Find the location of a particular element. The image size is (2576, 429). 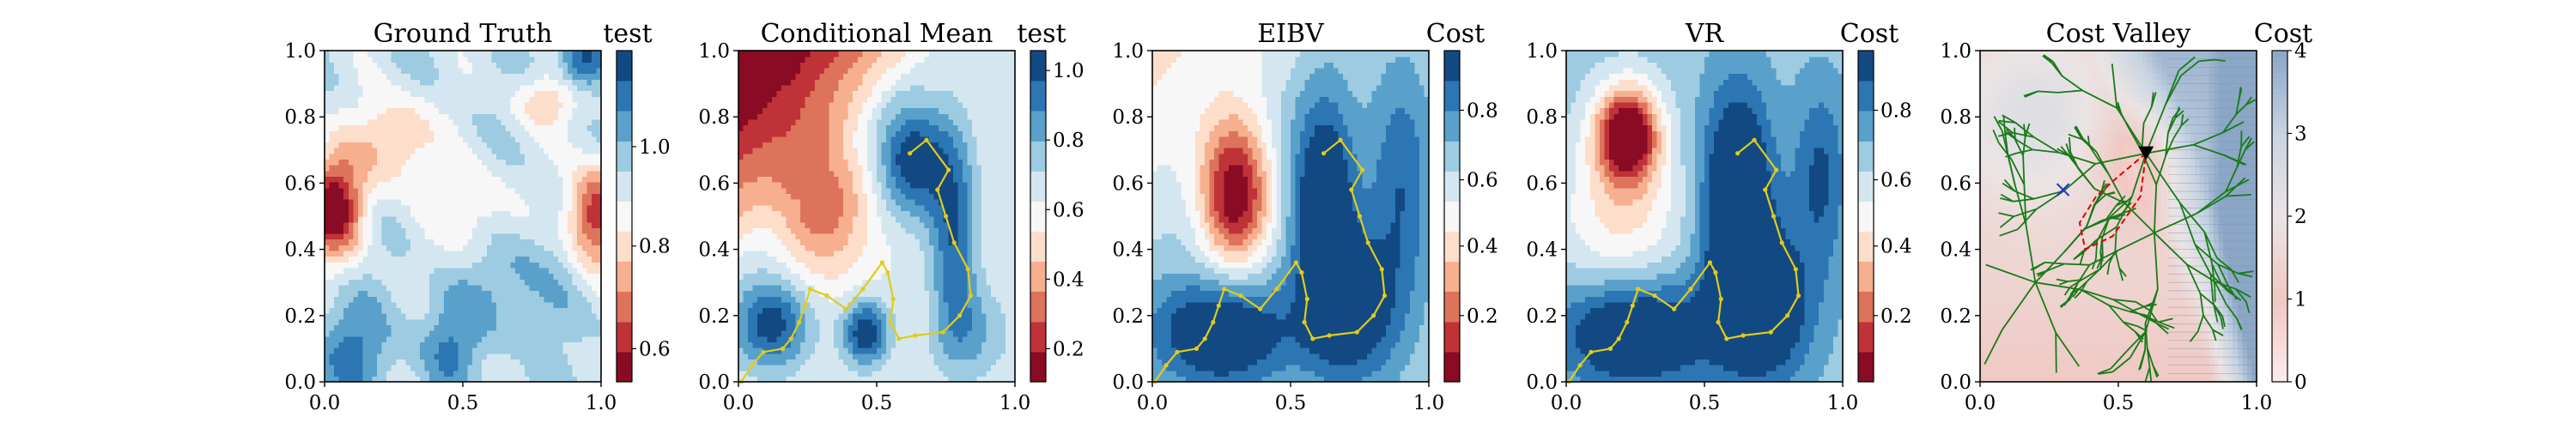

panel-title: VR is located at coordinates (1705, 34).